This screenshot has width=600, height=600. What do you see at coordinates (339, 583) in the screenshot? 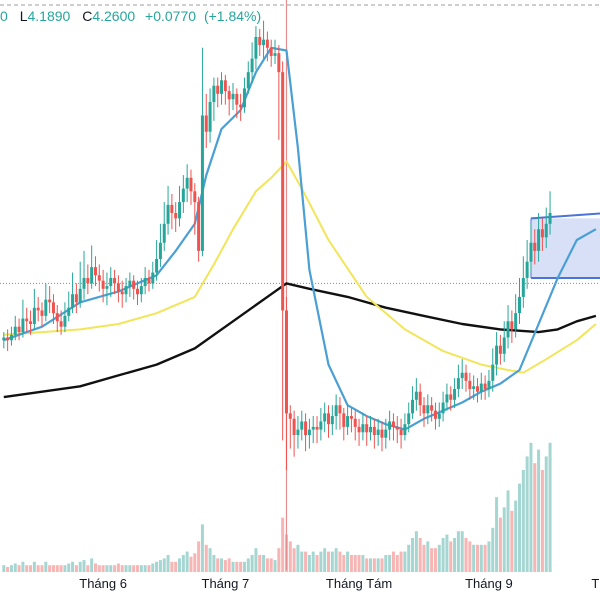
I see `time-axis: Tháng 6 Tháng 7 Tháng Tám Tháng 9 Tháng 10` at bounding box center [339, 583].